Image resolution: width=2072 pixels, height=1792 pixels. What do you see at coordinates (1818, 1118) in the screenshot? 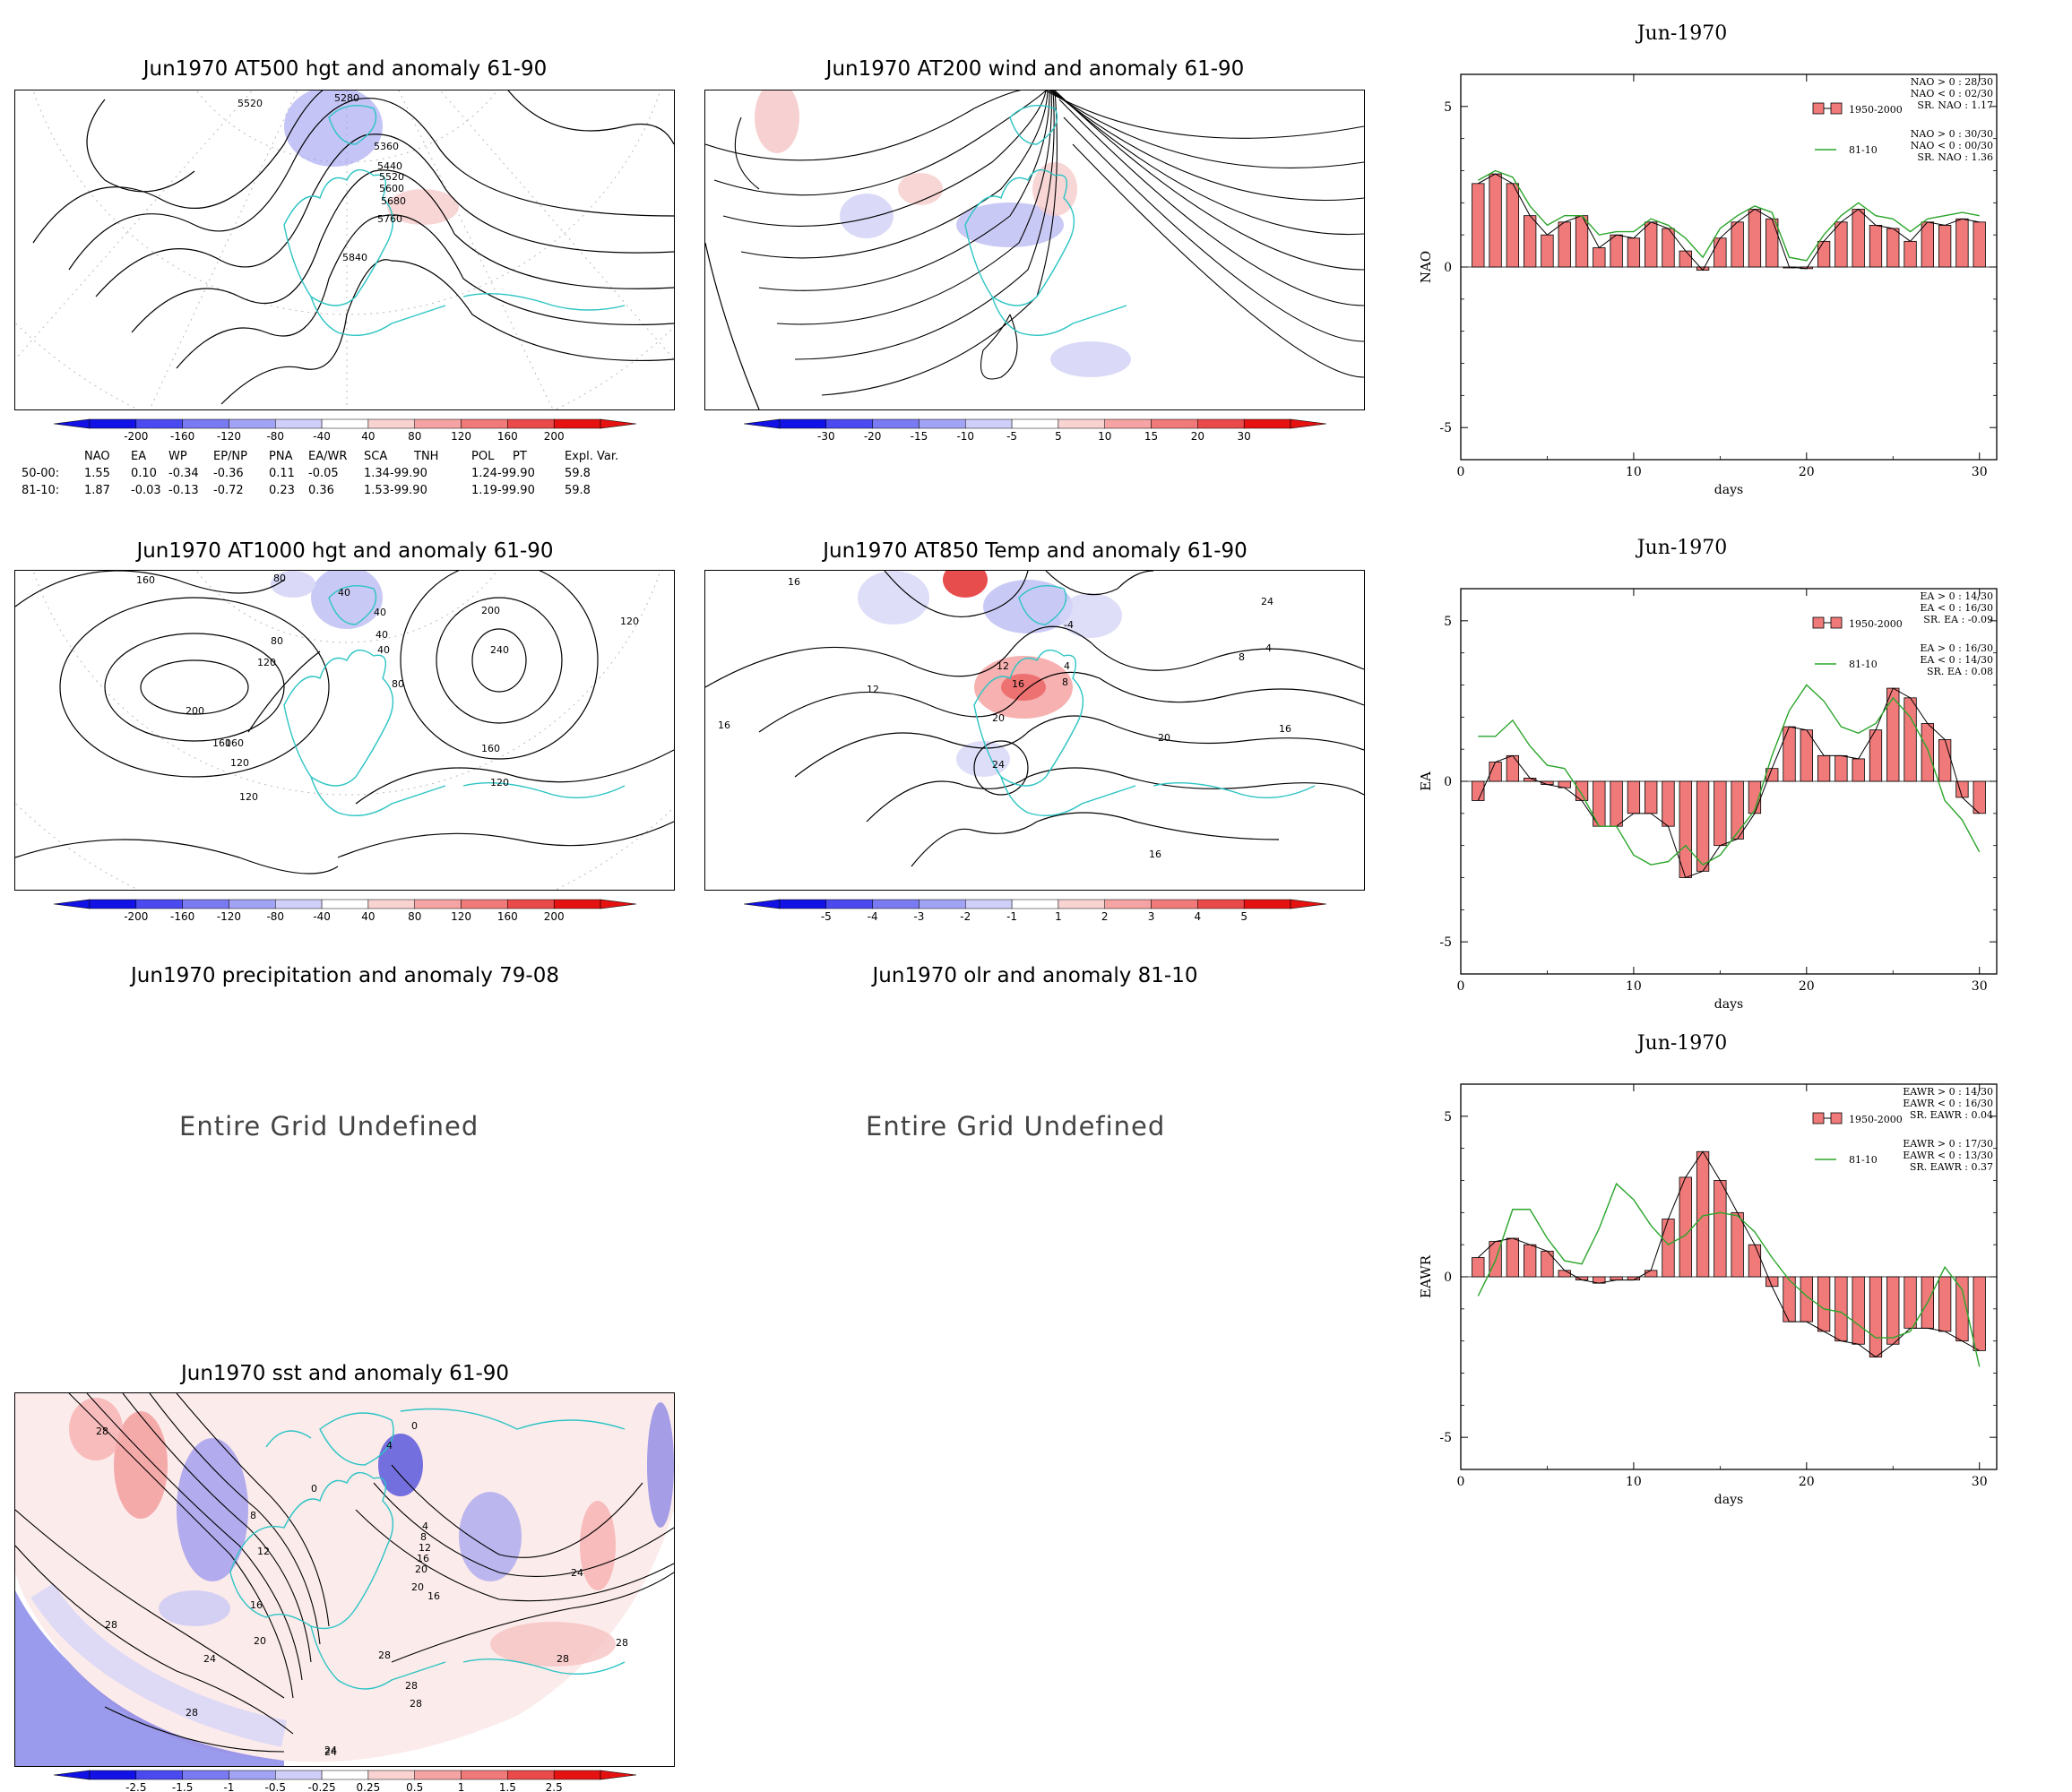
I see `legend-bar-swatch` at bounding box center [1818, 1118].